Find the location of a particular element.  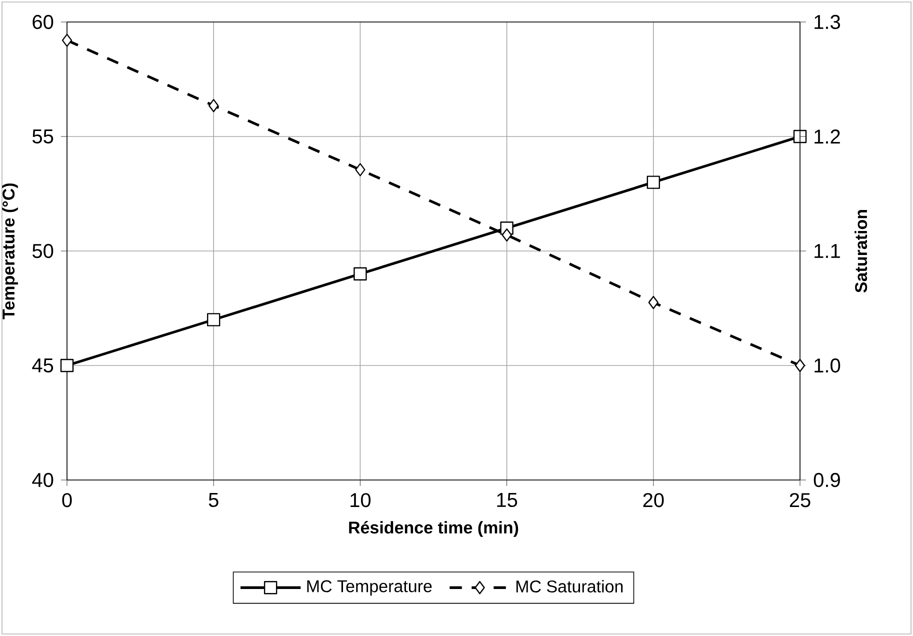

y2-tick-label: 1.2 is located at coordinates (827, 137).